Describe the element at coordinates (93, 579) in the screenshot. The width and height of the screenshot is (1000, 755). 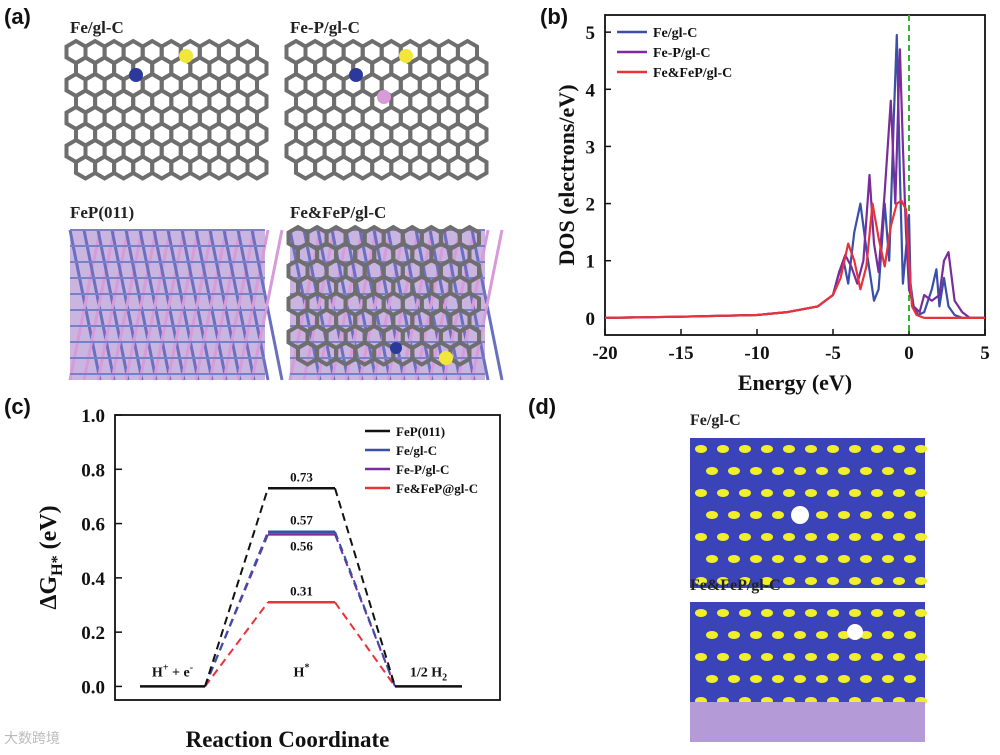
I see `y-tick-label: 0.4` at that location.